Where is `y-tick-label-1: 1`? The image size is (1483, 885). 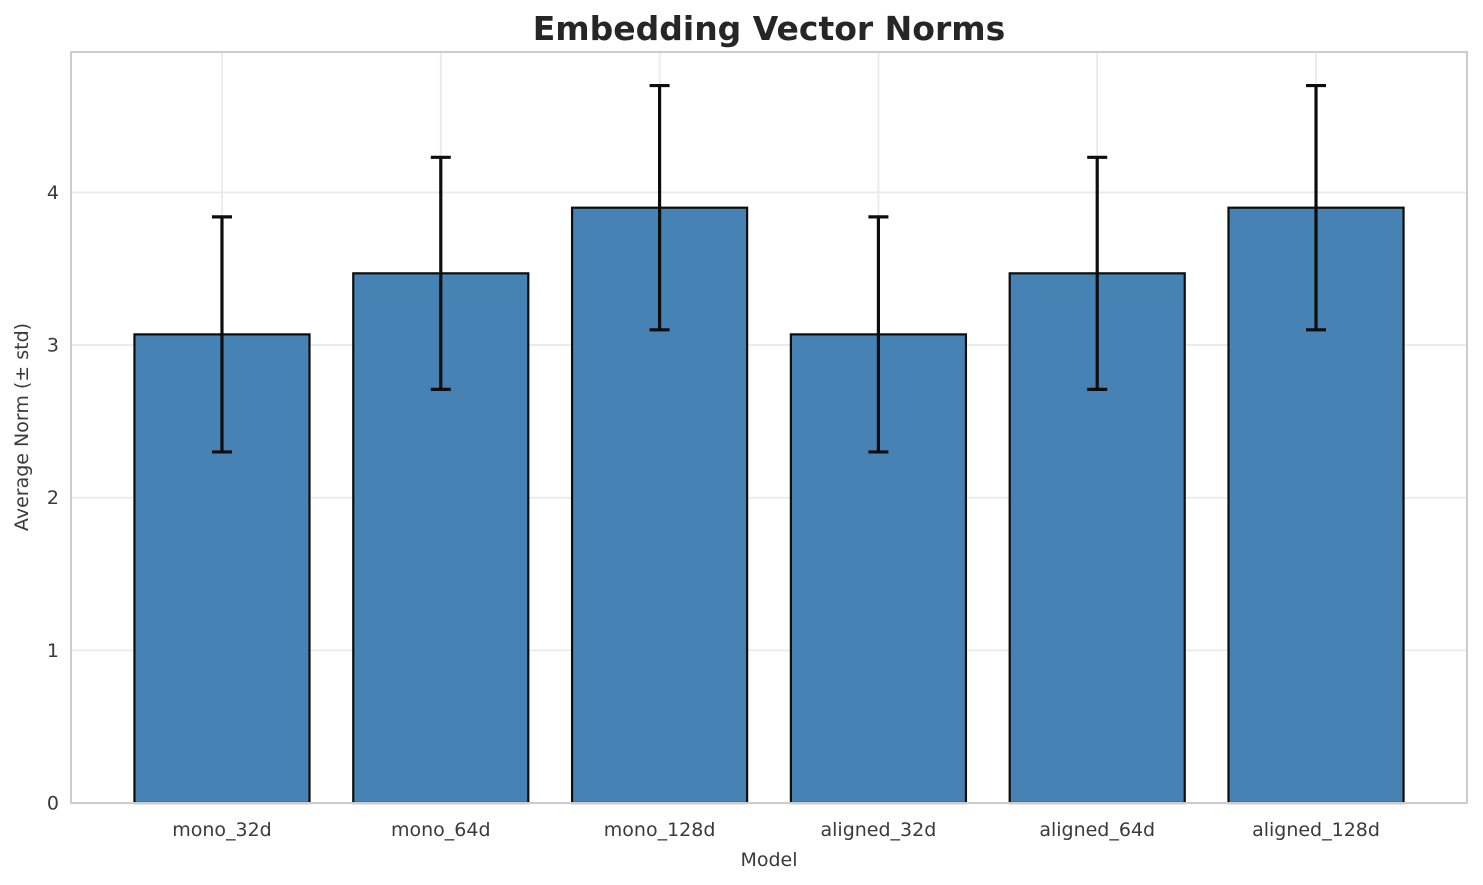 y-tick-label-1: 1 is located at coordinates (53, 651).